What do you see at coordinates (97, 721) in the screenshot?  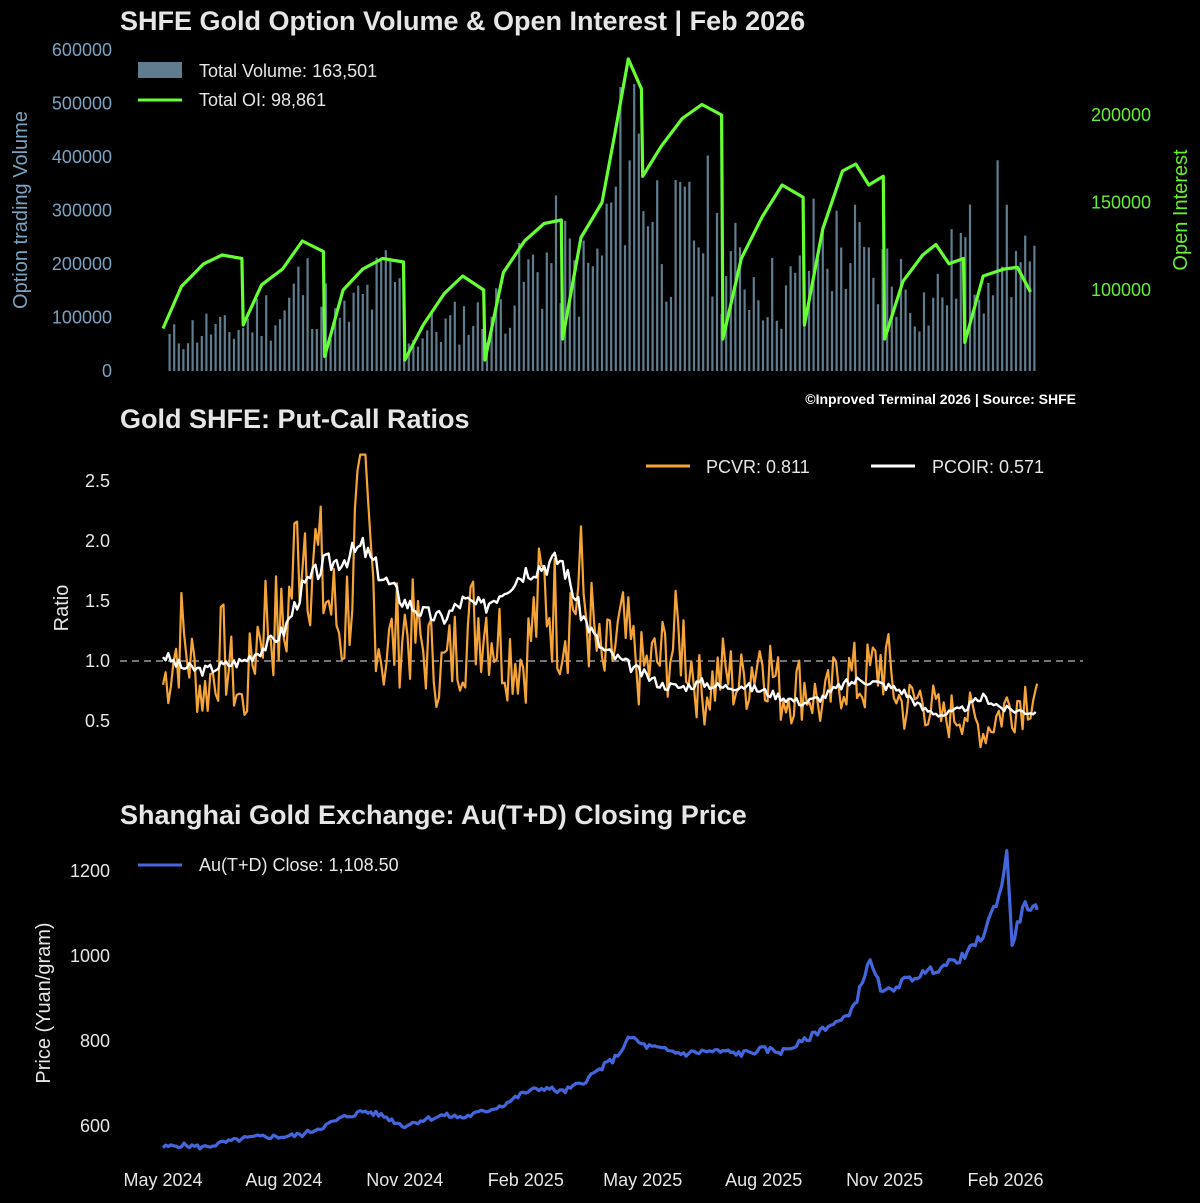 I see `ratio-tick-label: 0.5` at bounding box center [97, 721].